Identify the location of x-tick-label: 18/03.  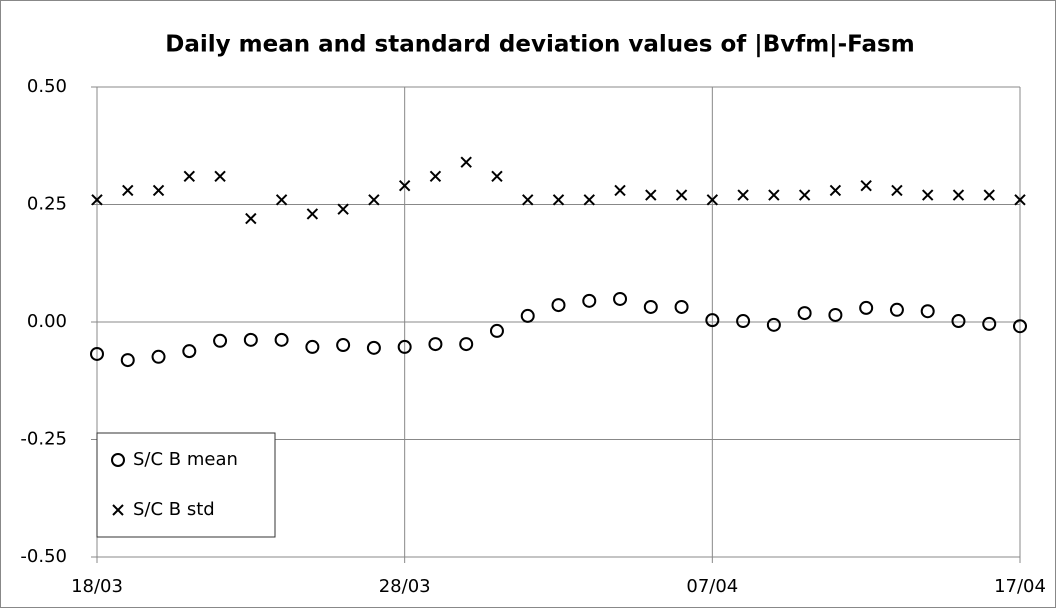
(97, 586).